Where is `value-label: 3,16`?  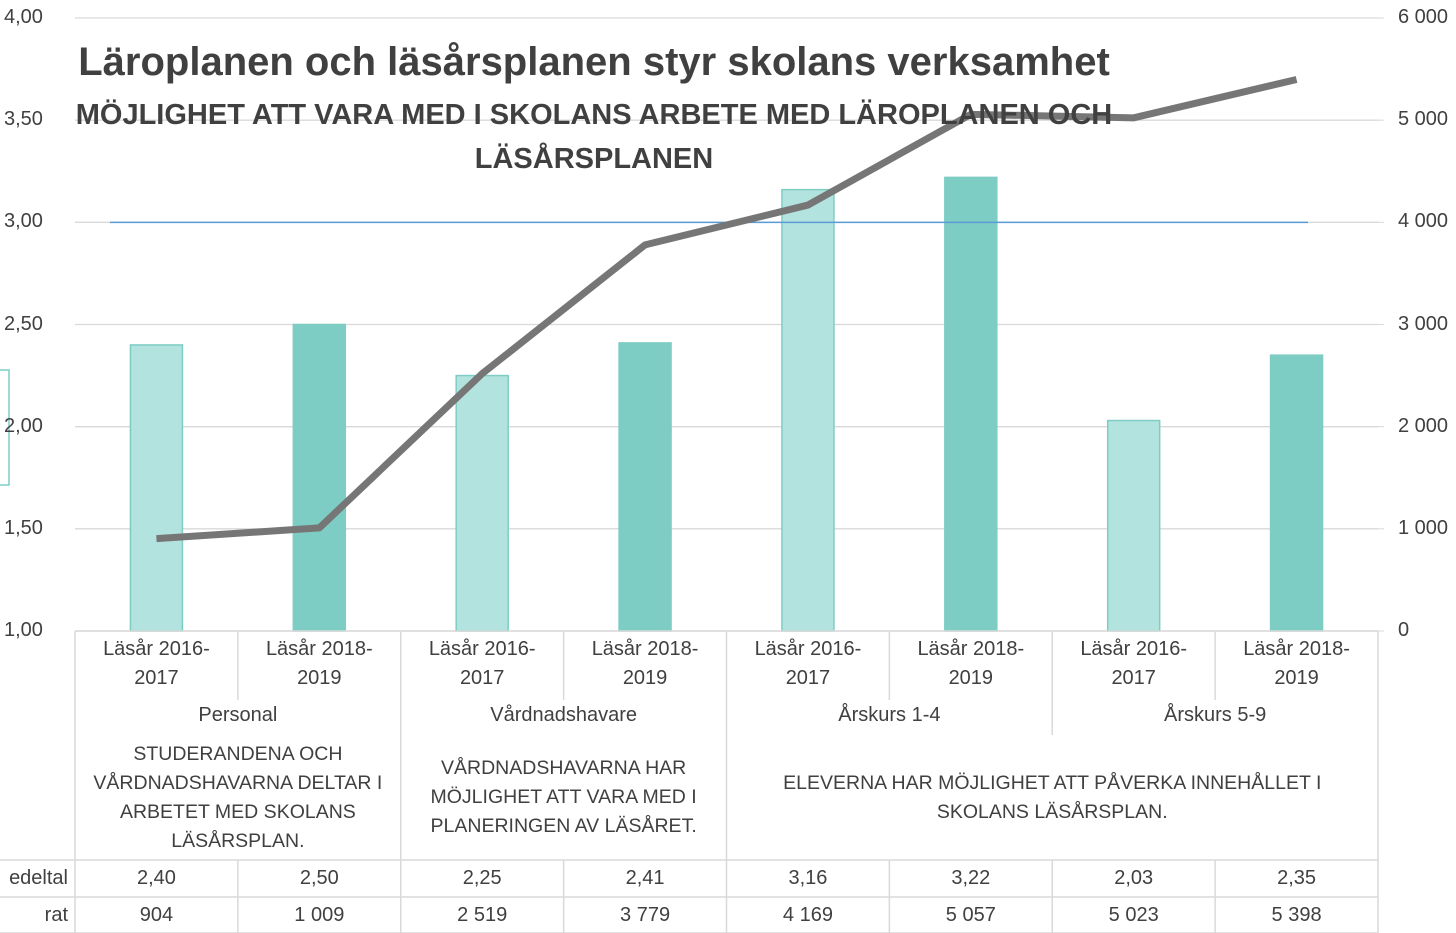 value-label: 3,16 is located at coordinates (808, 878).